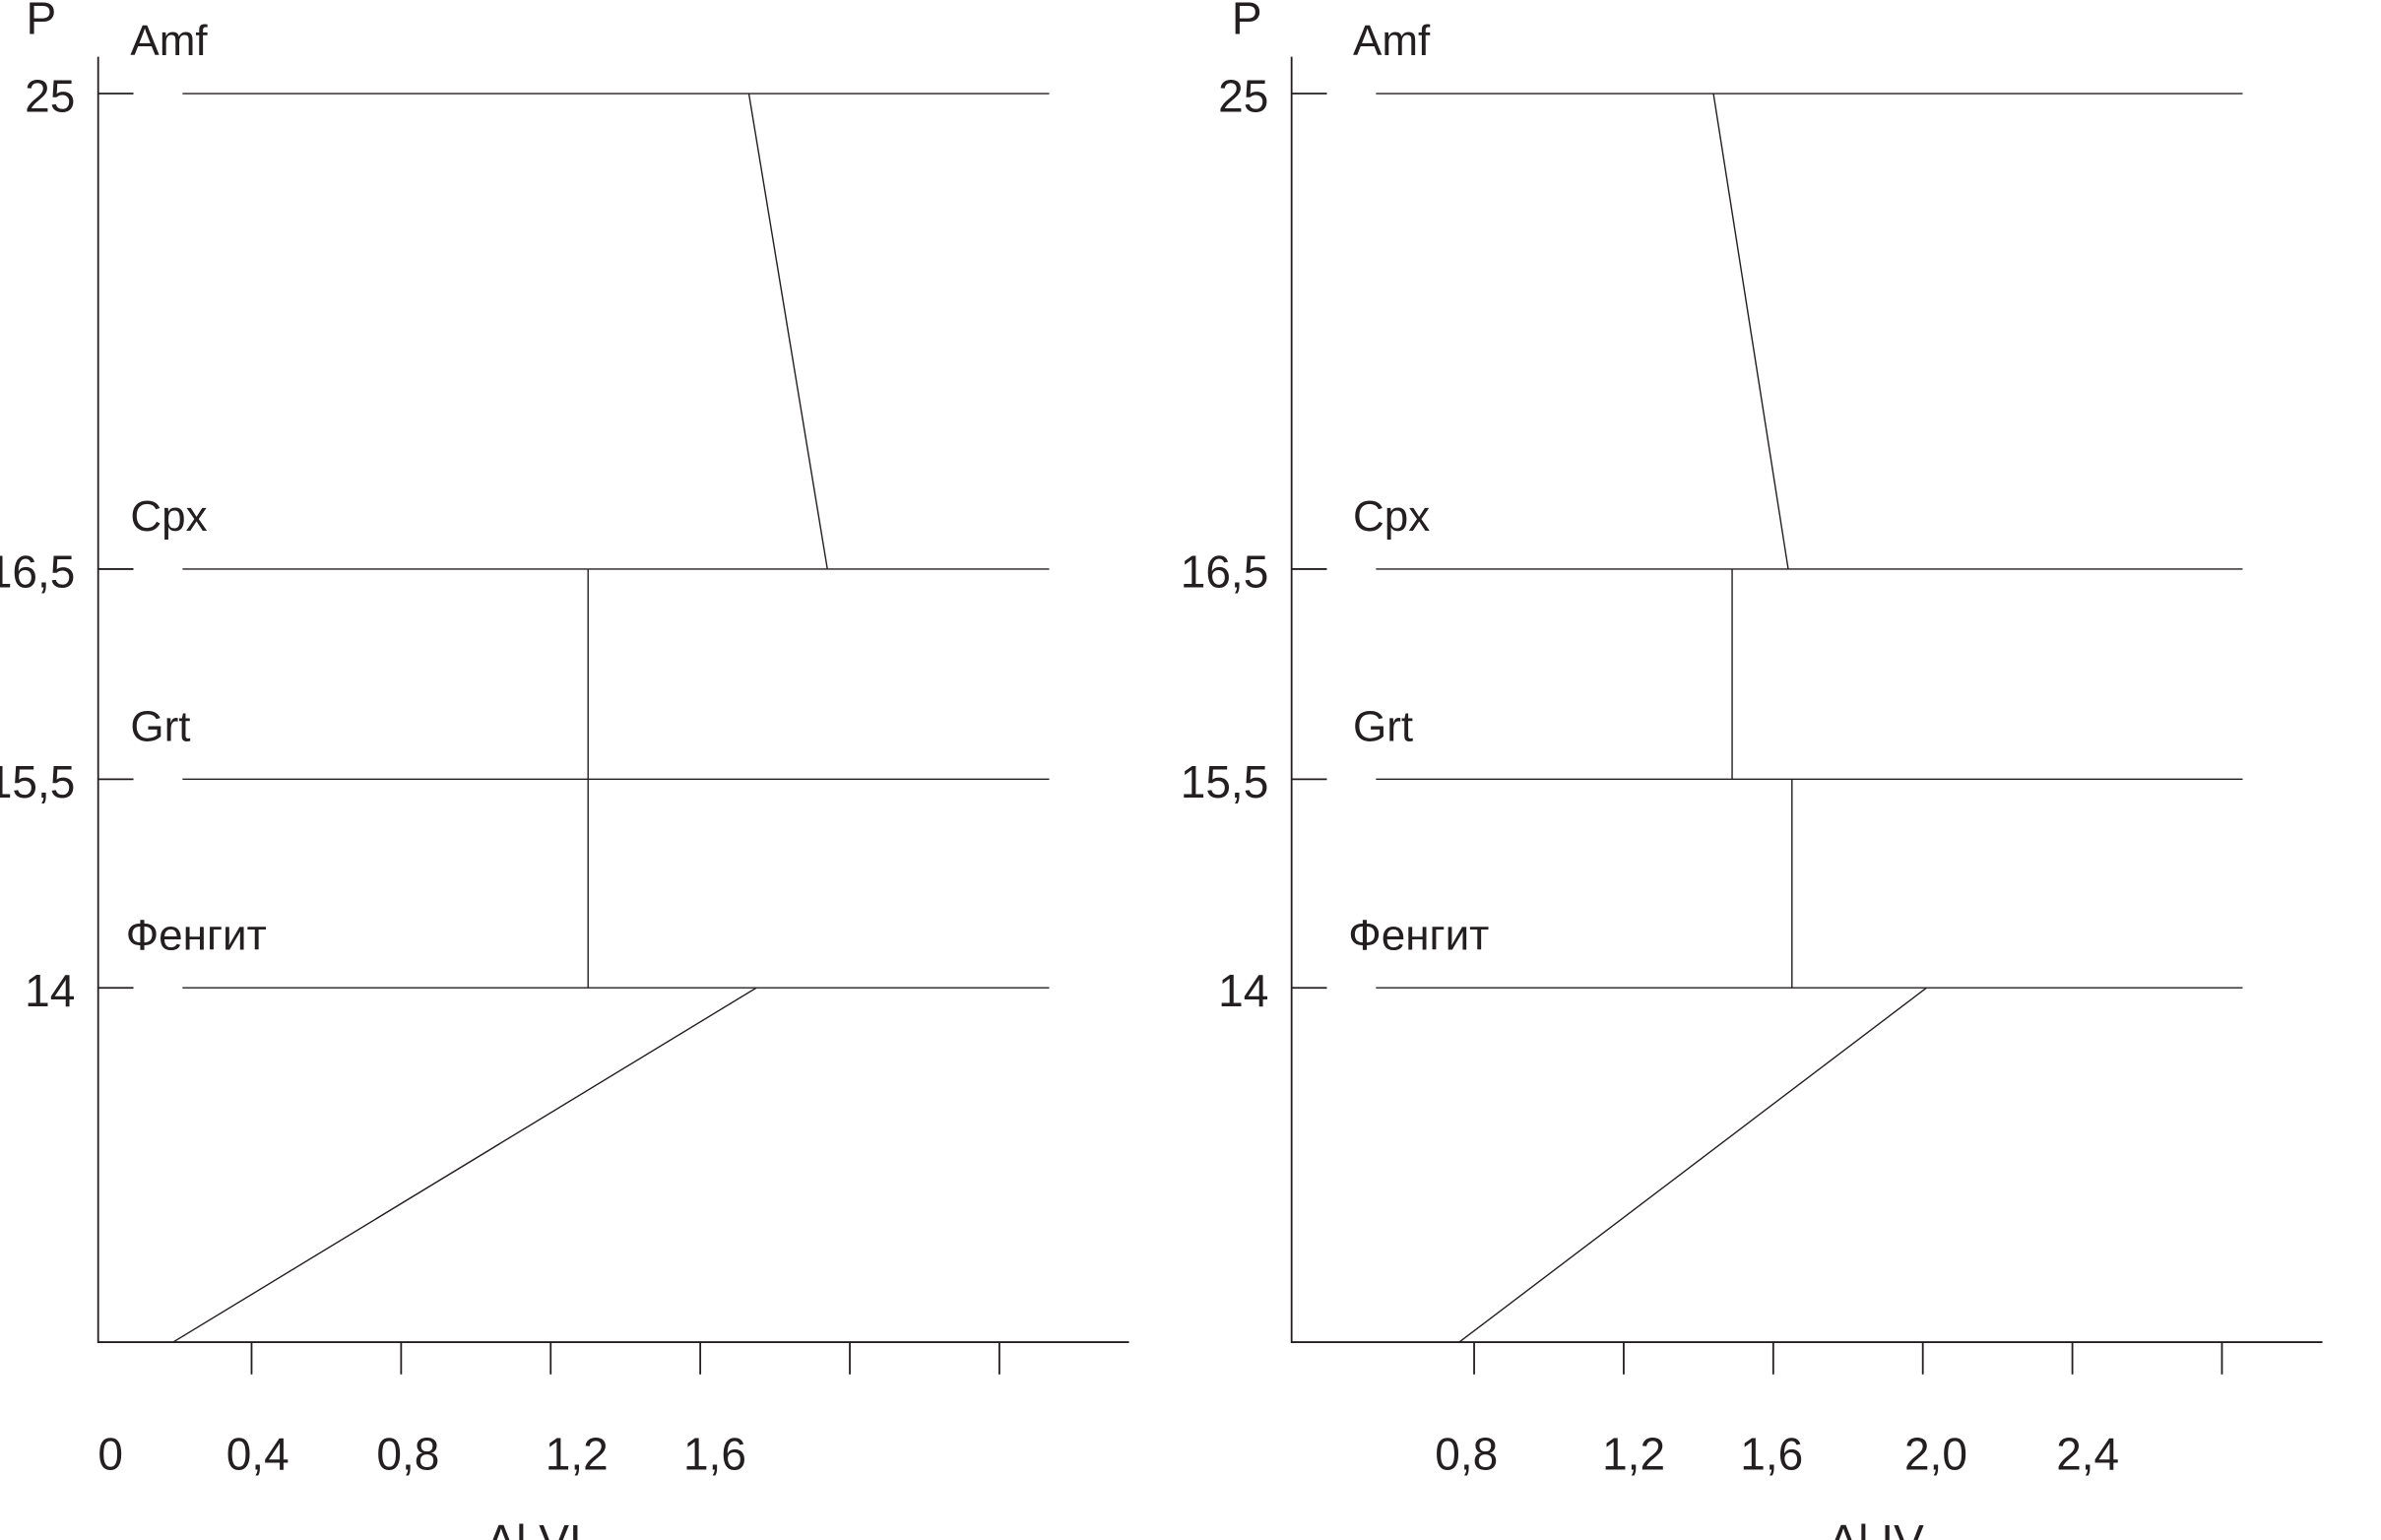 Image resolution: width=2381 pixels, height=1540 pixels. Describe the element at coordinates (2087, 1453) in the screenshot. I see `x-tick-label: 2,4` at that location.